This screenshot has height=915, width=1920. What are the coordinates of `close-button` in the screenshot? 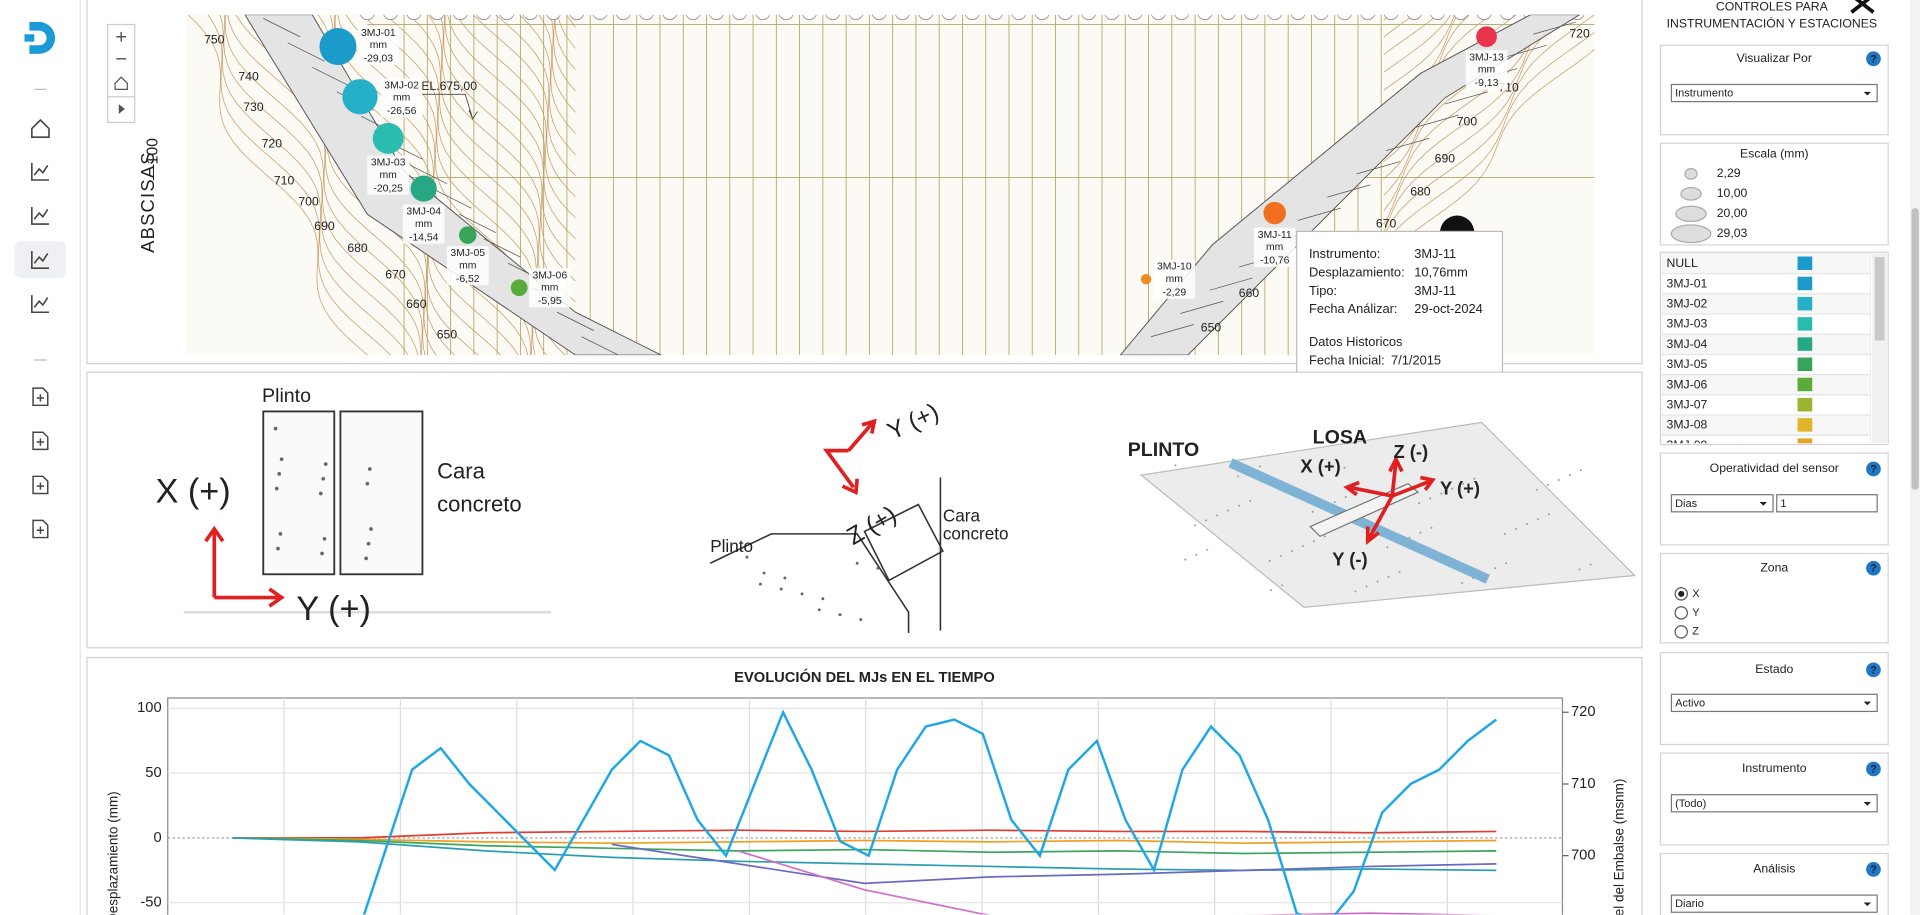 It's located at (1862, 7).